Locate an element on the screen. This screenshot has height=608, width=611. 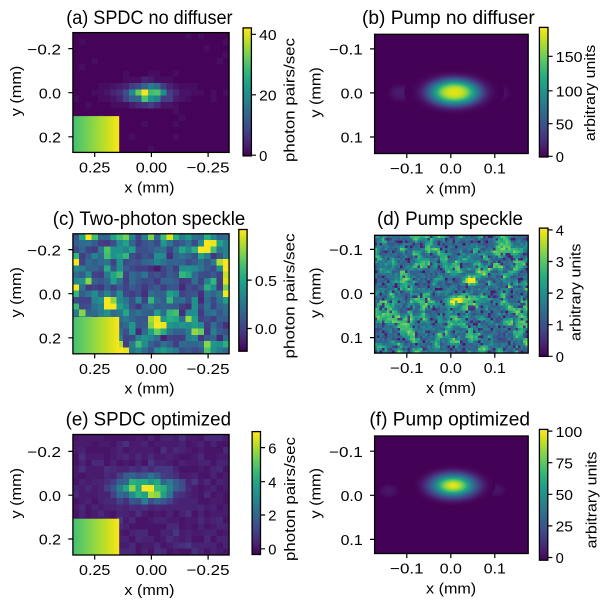
svg-text: (a) SPDC no diffuser is located at coordinates (149, 18).